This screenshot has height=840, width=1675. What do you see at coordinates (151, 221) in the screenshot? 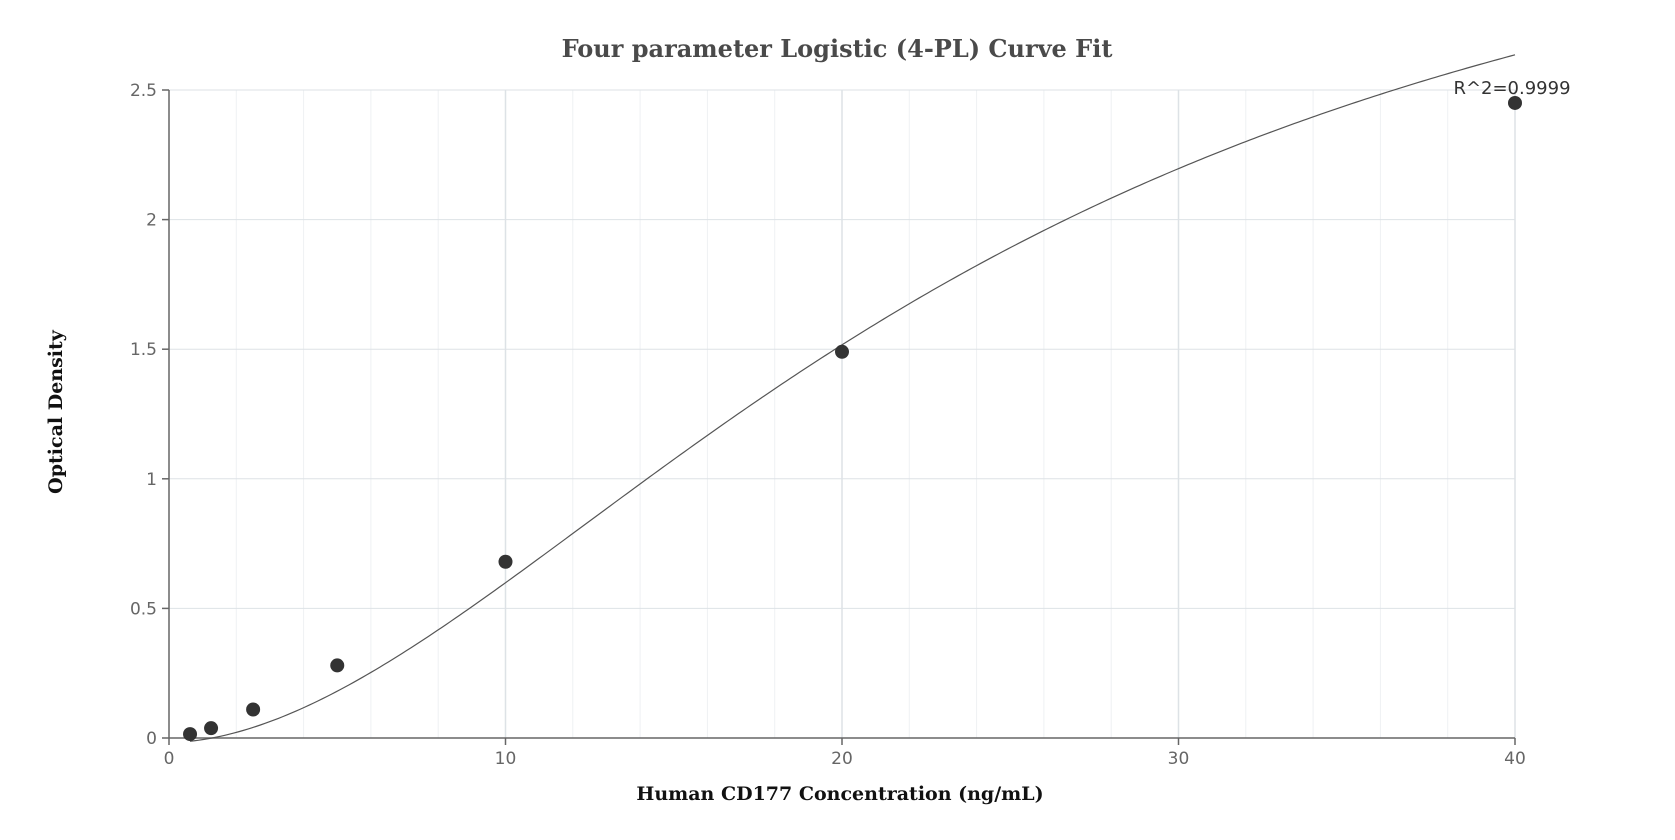
I see `y-tick-label: 2` at bounding box center [151, 221].